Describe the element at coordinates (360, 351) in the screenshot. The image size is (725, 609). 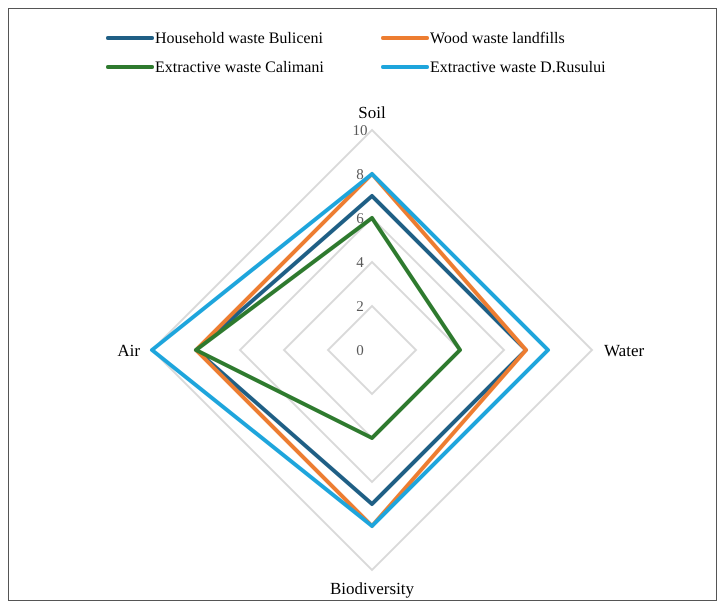
I see `y-tick-label: 0` at that location.